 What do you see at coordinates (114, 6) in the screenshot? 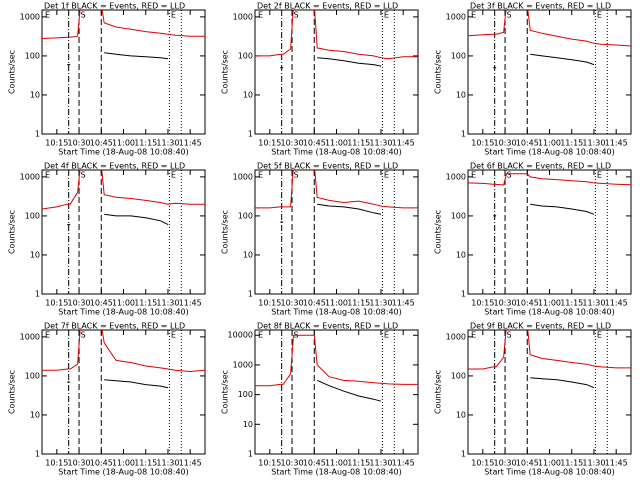
I see `chart-title: Det 1f BLACK = Events, RED = LLD` at bounding box center [114, 6].